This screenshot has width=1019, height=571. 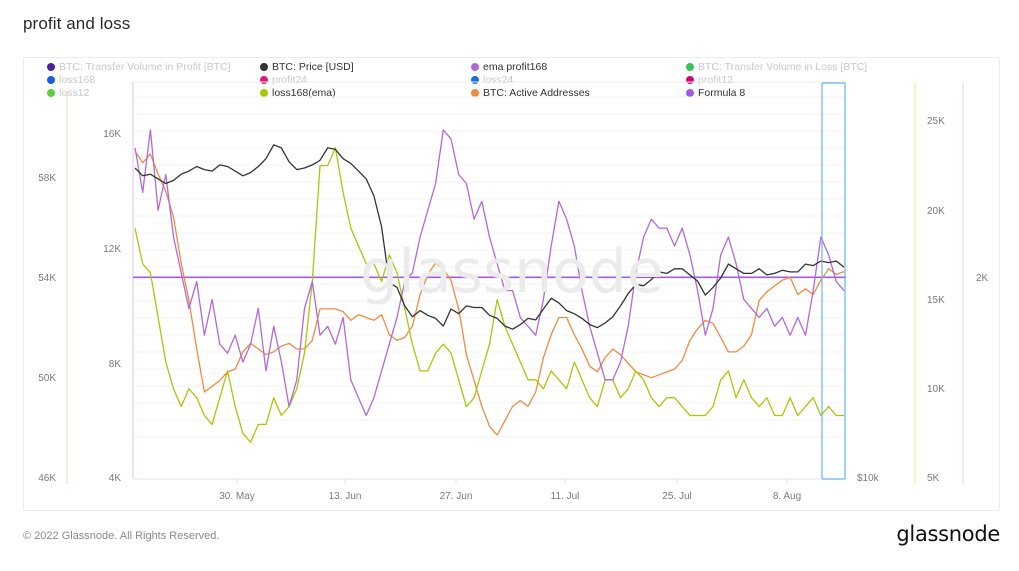 I want to click on right-axis-tick: 10K, so click(x=936, y=389).